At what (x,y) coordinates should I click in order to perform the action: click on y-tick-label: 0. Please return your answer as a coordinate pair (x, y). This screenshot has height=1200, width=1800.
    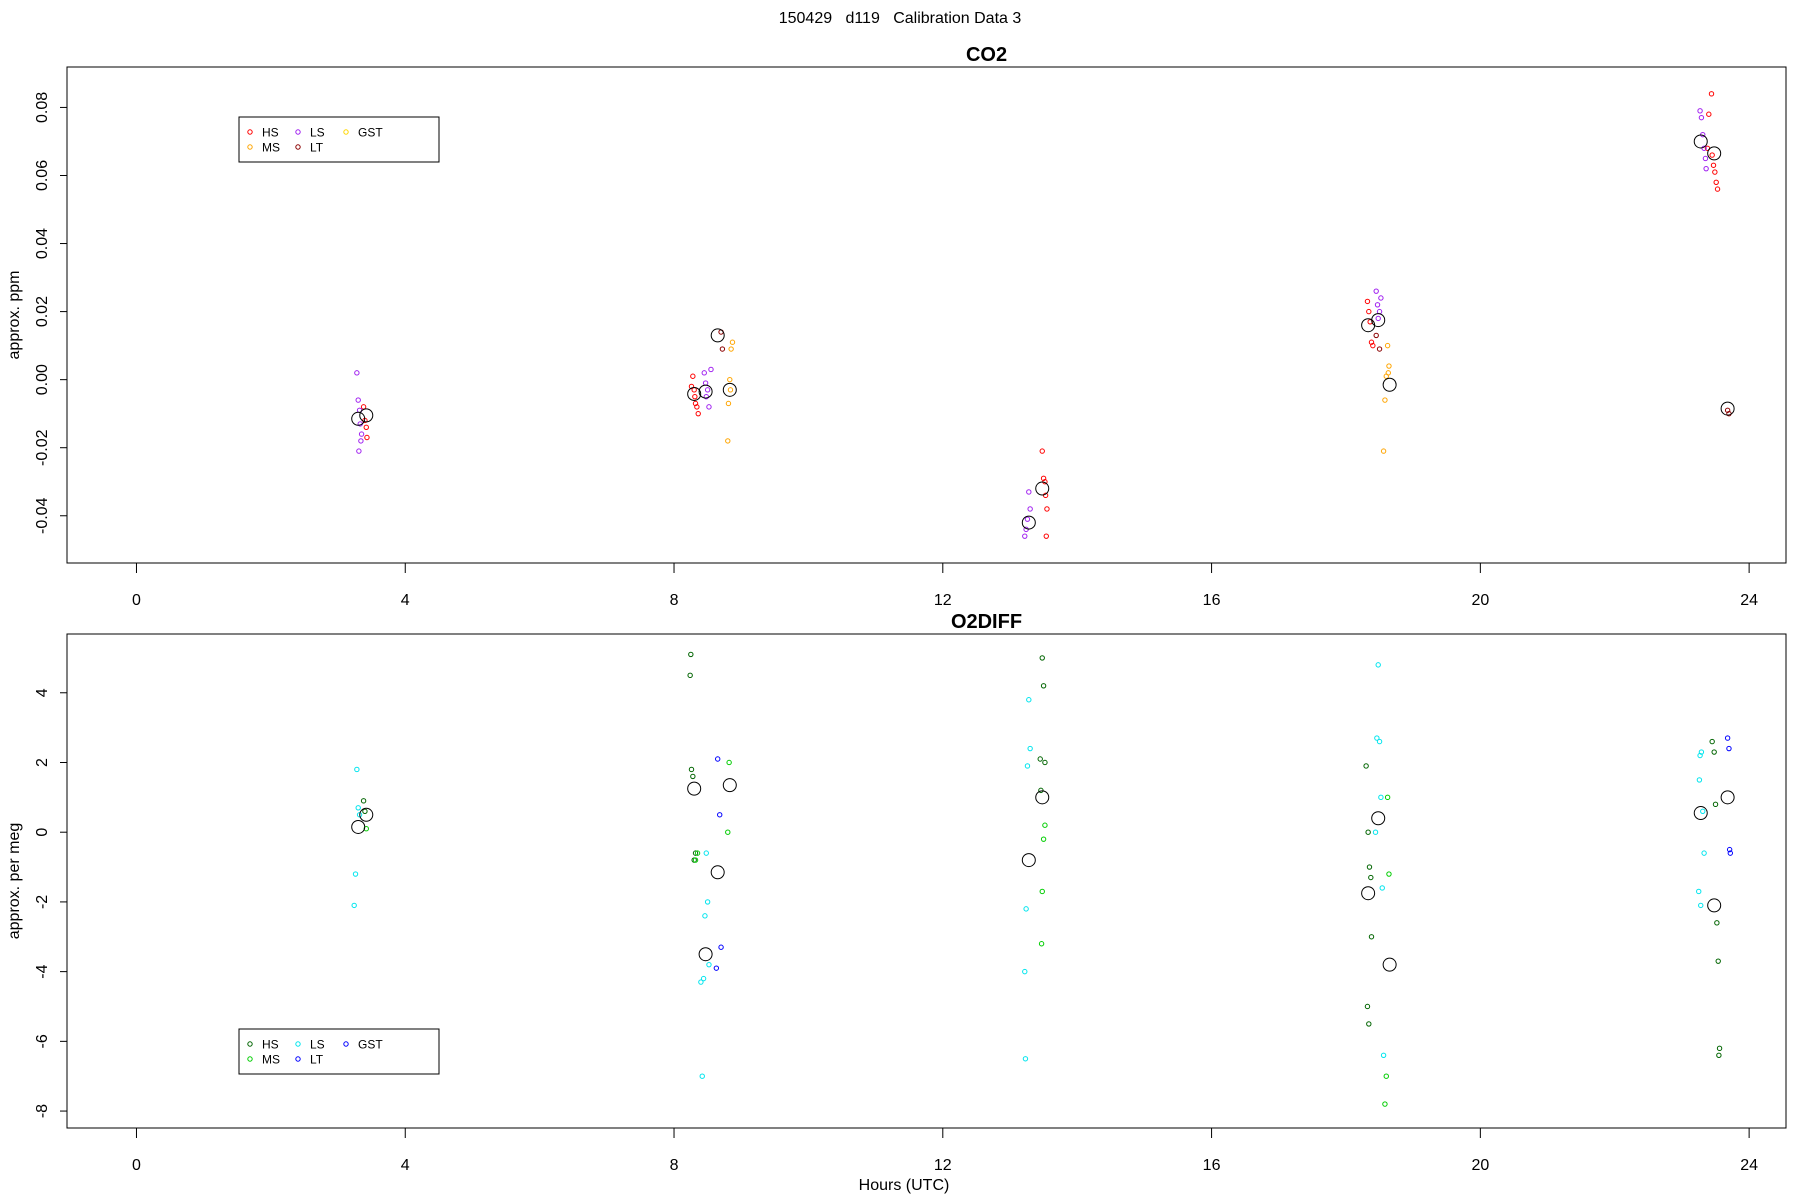
    Looking at the image, I should click on (42, 832).